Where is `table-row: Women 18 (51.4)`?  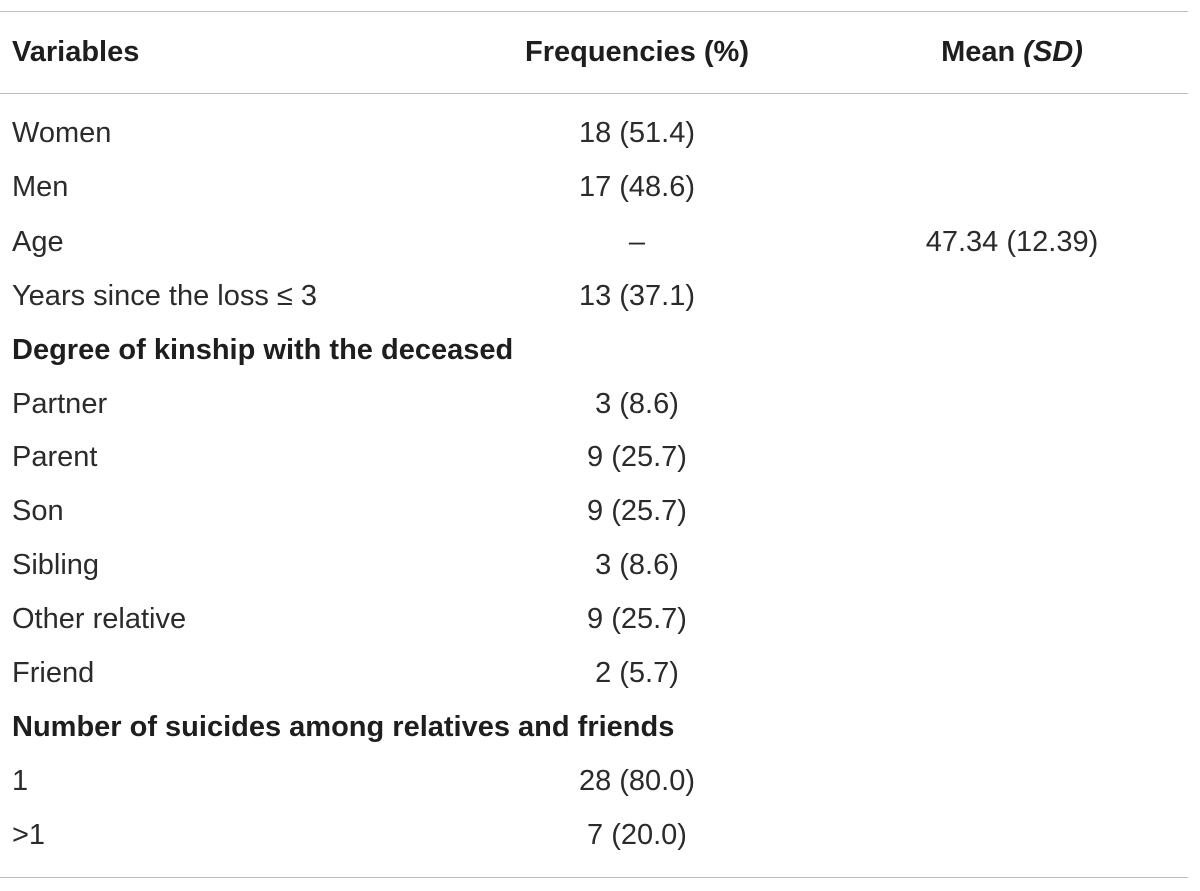
table-row: Women 18 (51.4) is located at coordinates (594, 133).